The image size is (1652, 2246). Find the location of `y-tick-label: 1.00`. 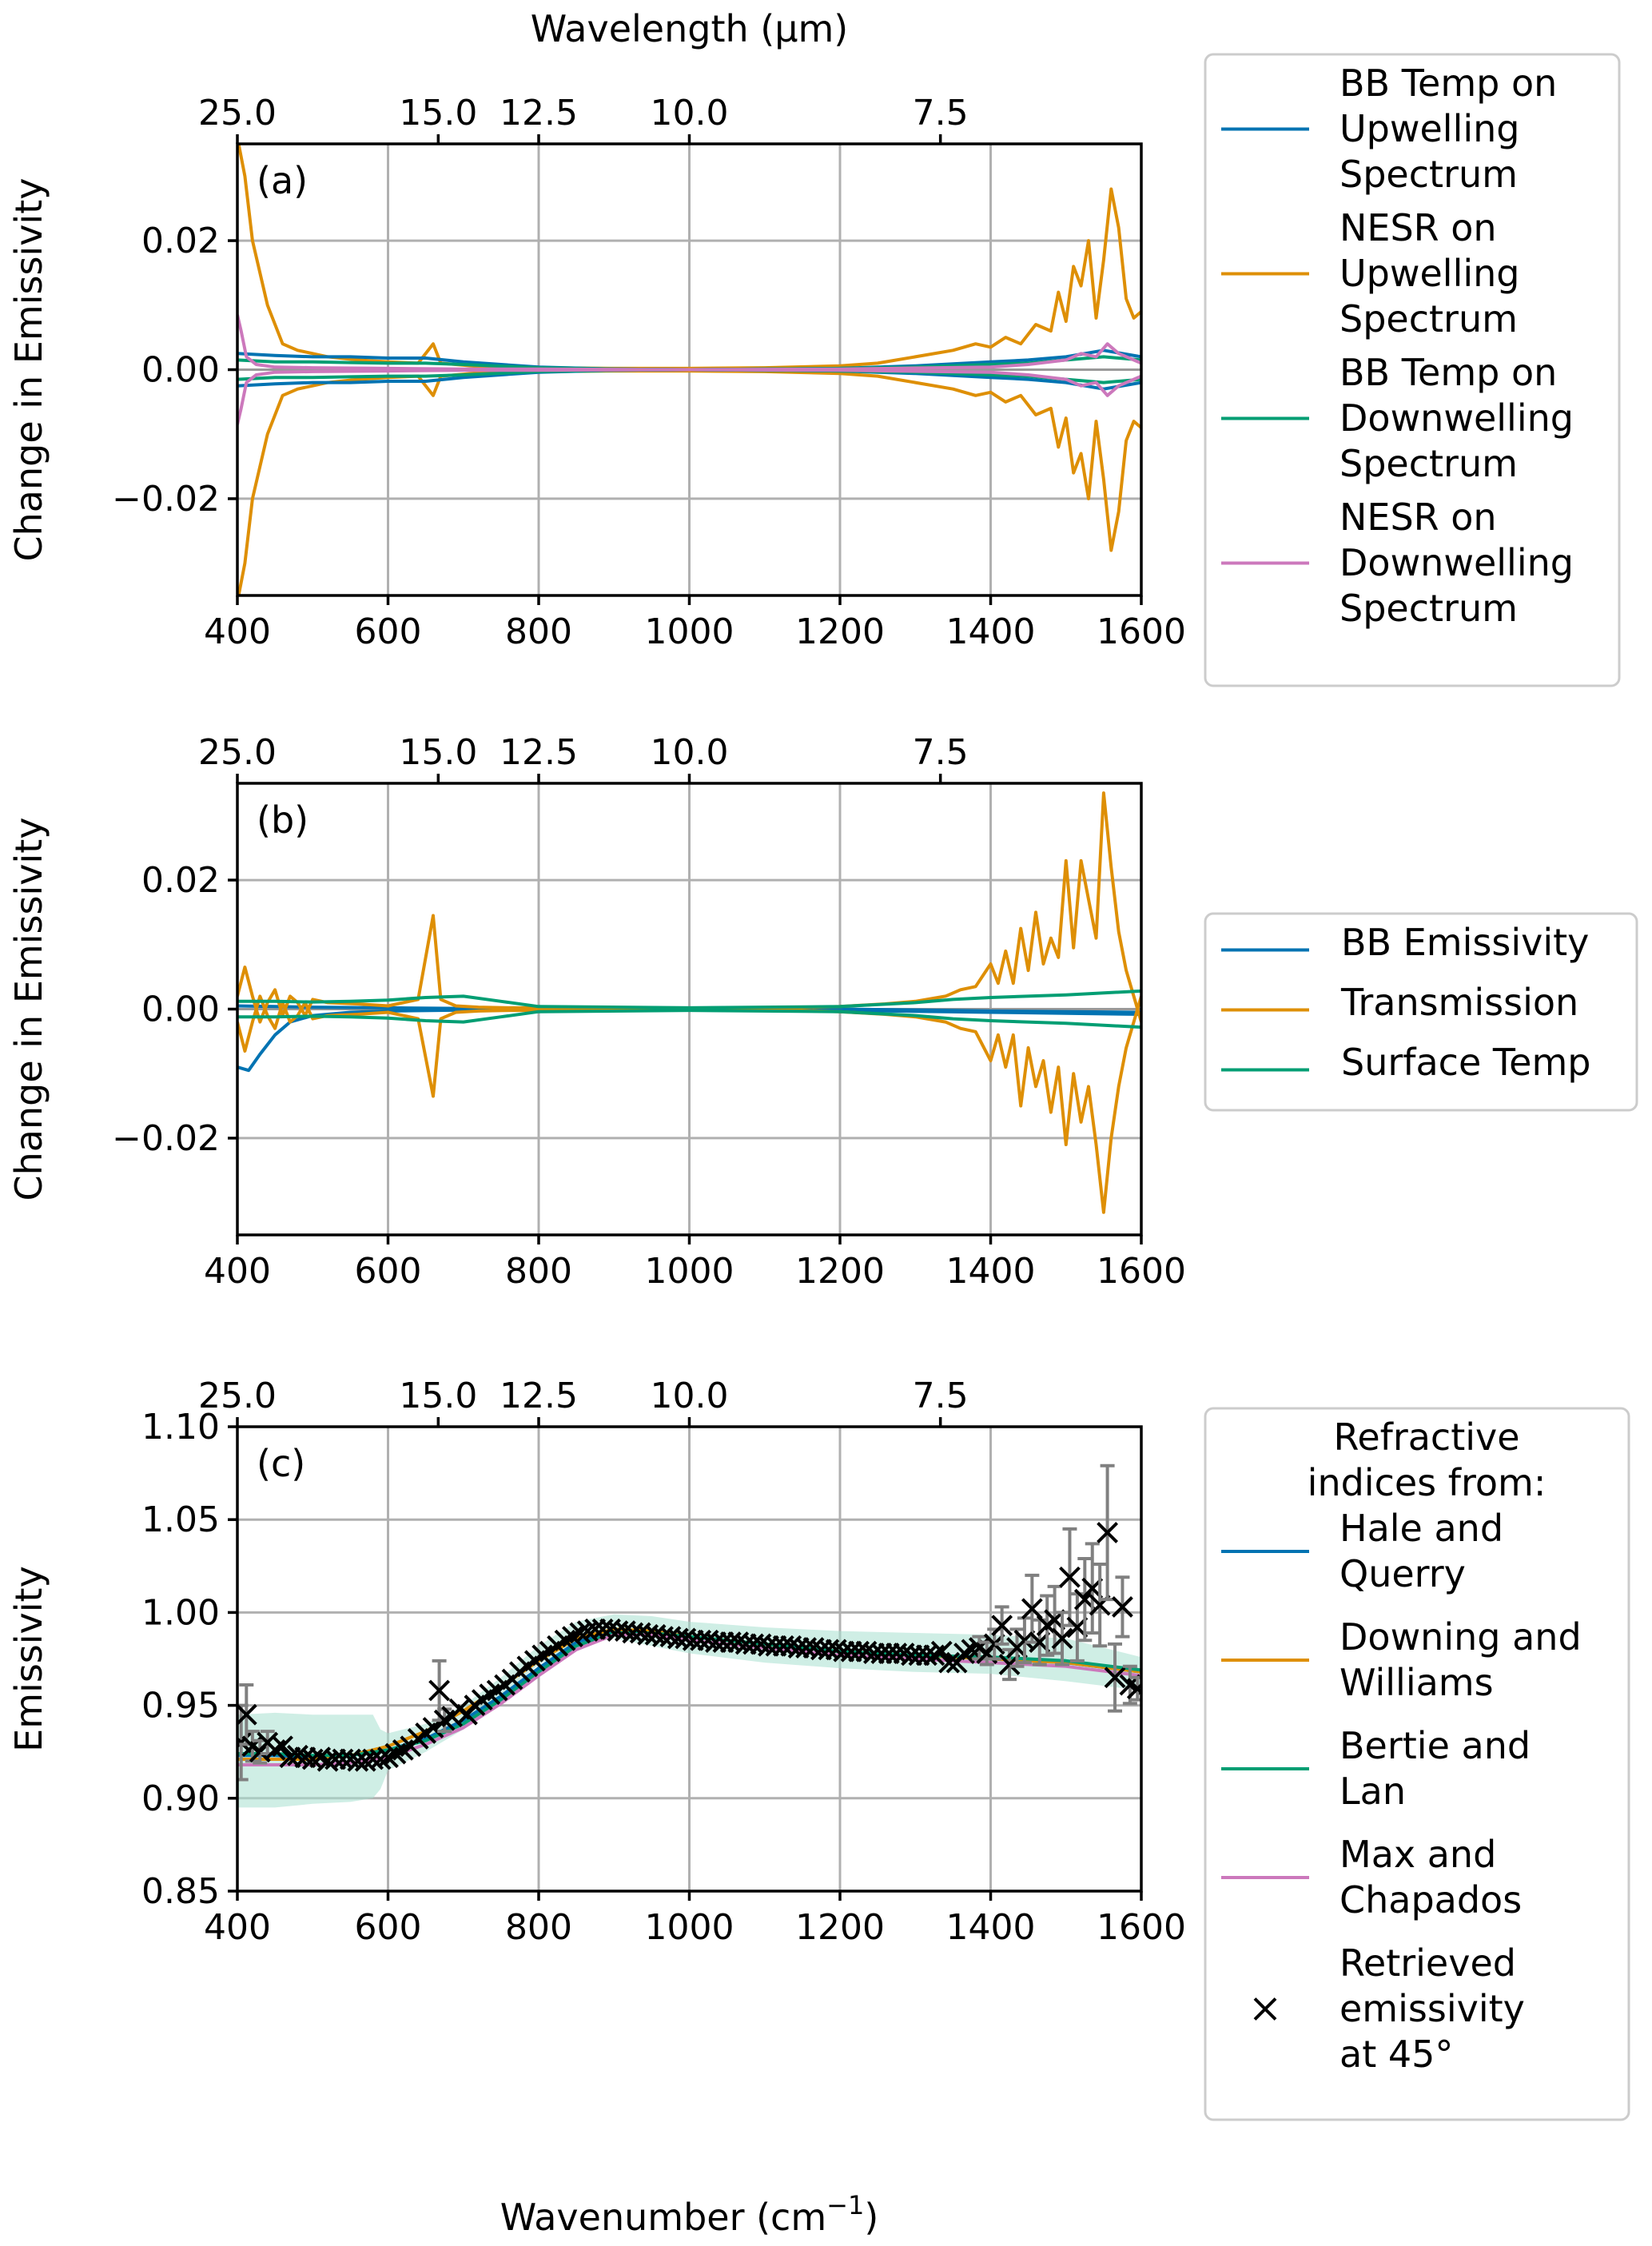

y-tick-label: 1.00 is located at coordinates (180, 1612).